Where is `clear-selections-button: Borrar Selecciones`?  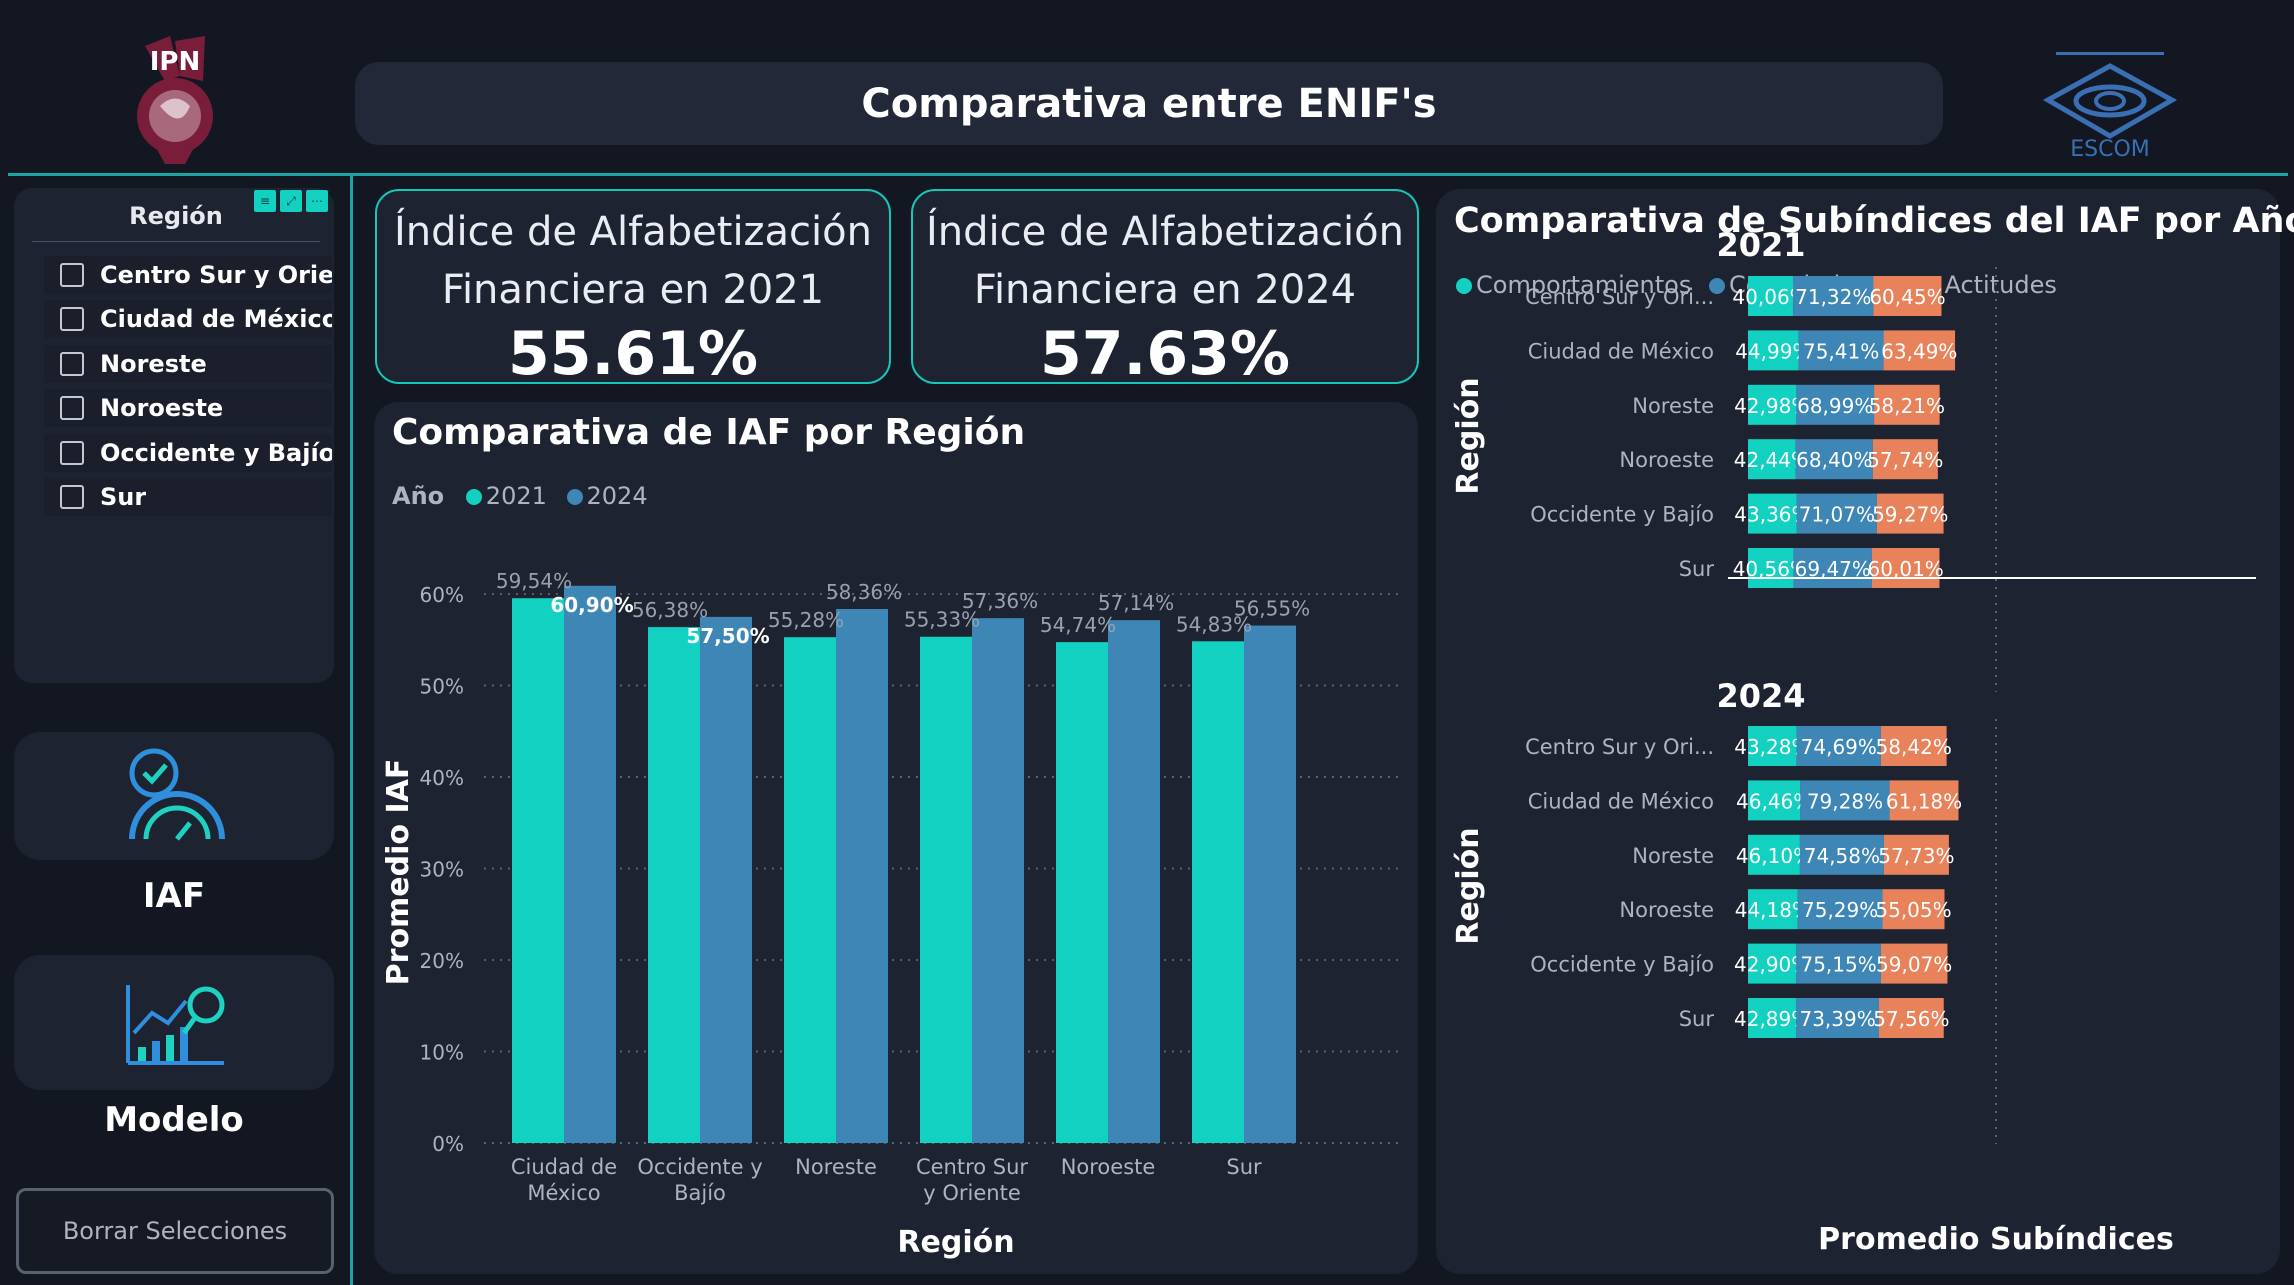 clear-selections-button: Borrar Selecciones is located at coordinates (175, 1231).